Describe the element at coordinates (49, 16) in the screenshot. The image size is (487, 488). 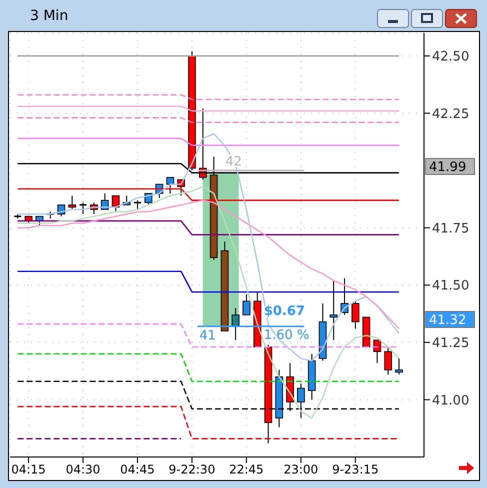
I see `chart-title: 3 Min` at that location.